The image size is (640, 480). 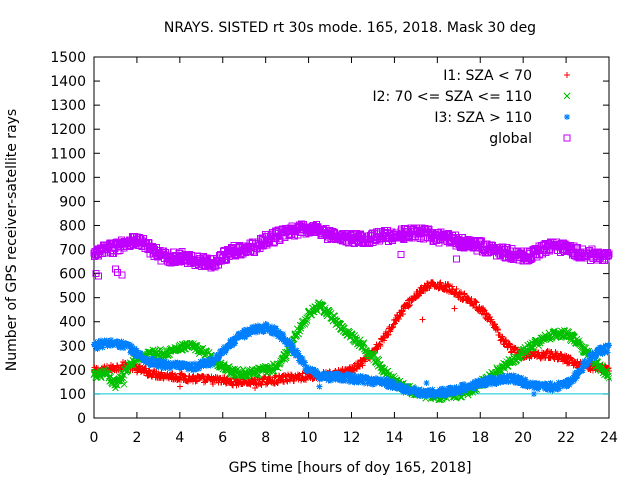 What do you see at coordinates (566, 438) in the screenshot?
I see `x-tick-label: 22` at bounding box center [566, 438].